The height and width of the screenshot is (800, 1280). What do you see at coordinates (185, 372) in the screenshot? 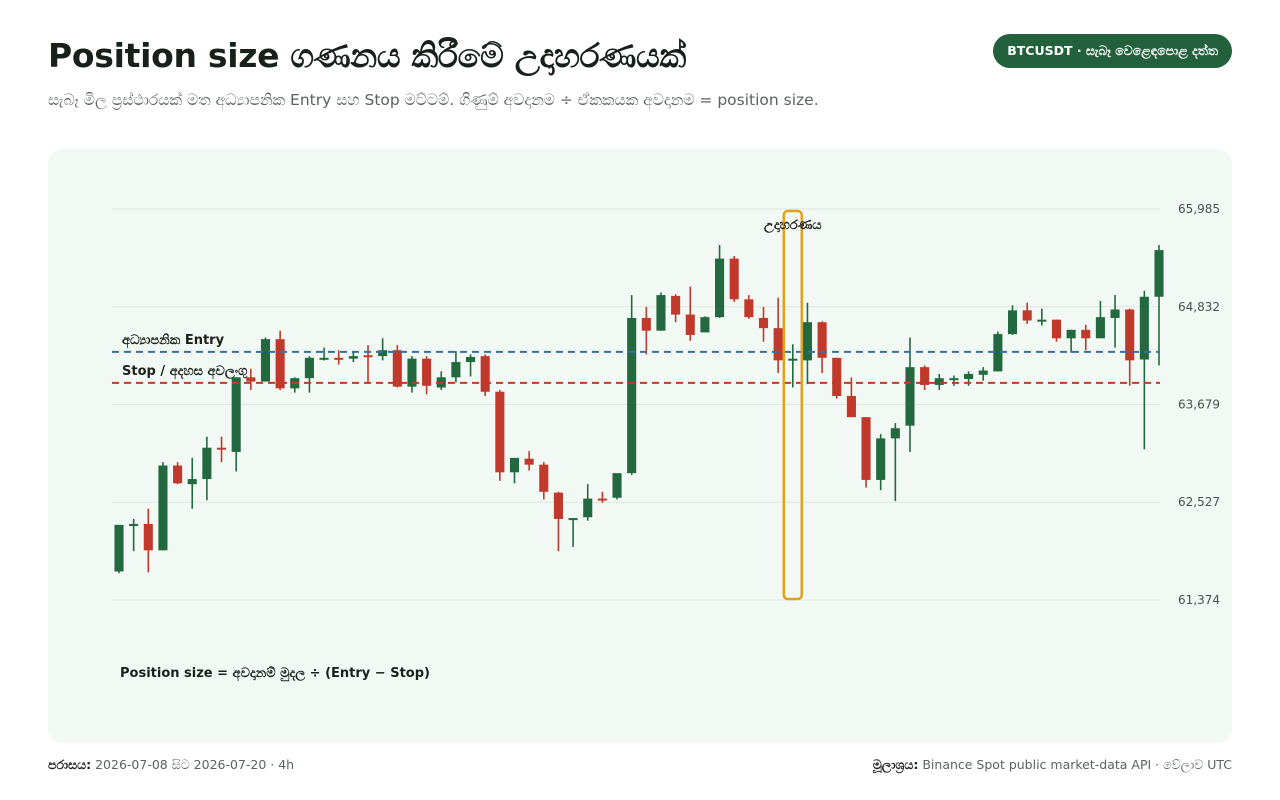
I see `stop-label: Stop / අදහස අවලංගු` at bounding box center [185, 372].